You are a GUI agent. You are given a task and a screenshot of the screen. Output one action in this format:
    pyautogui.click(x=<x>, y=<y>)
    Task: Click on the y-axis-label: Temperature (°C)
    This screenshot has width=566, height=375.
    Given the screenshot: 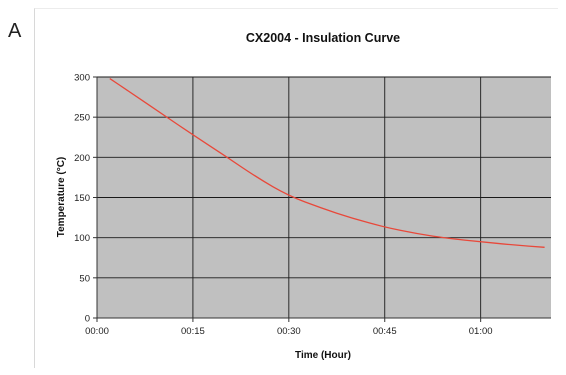 What is the action you would take?
    pyautogui.click(x=61, y=197)
    